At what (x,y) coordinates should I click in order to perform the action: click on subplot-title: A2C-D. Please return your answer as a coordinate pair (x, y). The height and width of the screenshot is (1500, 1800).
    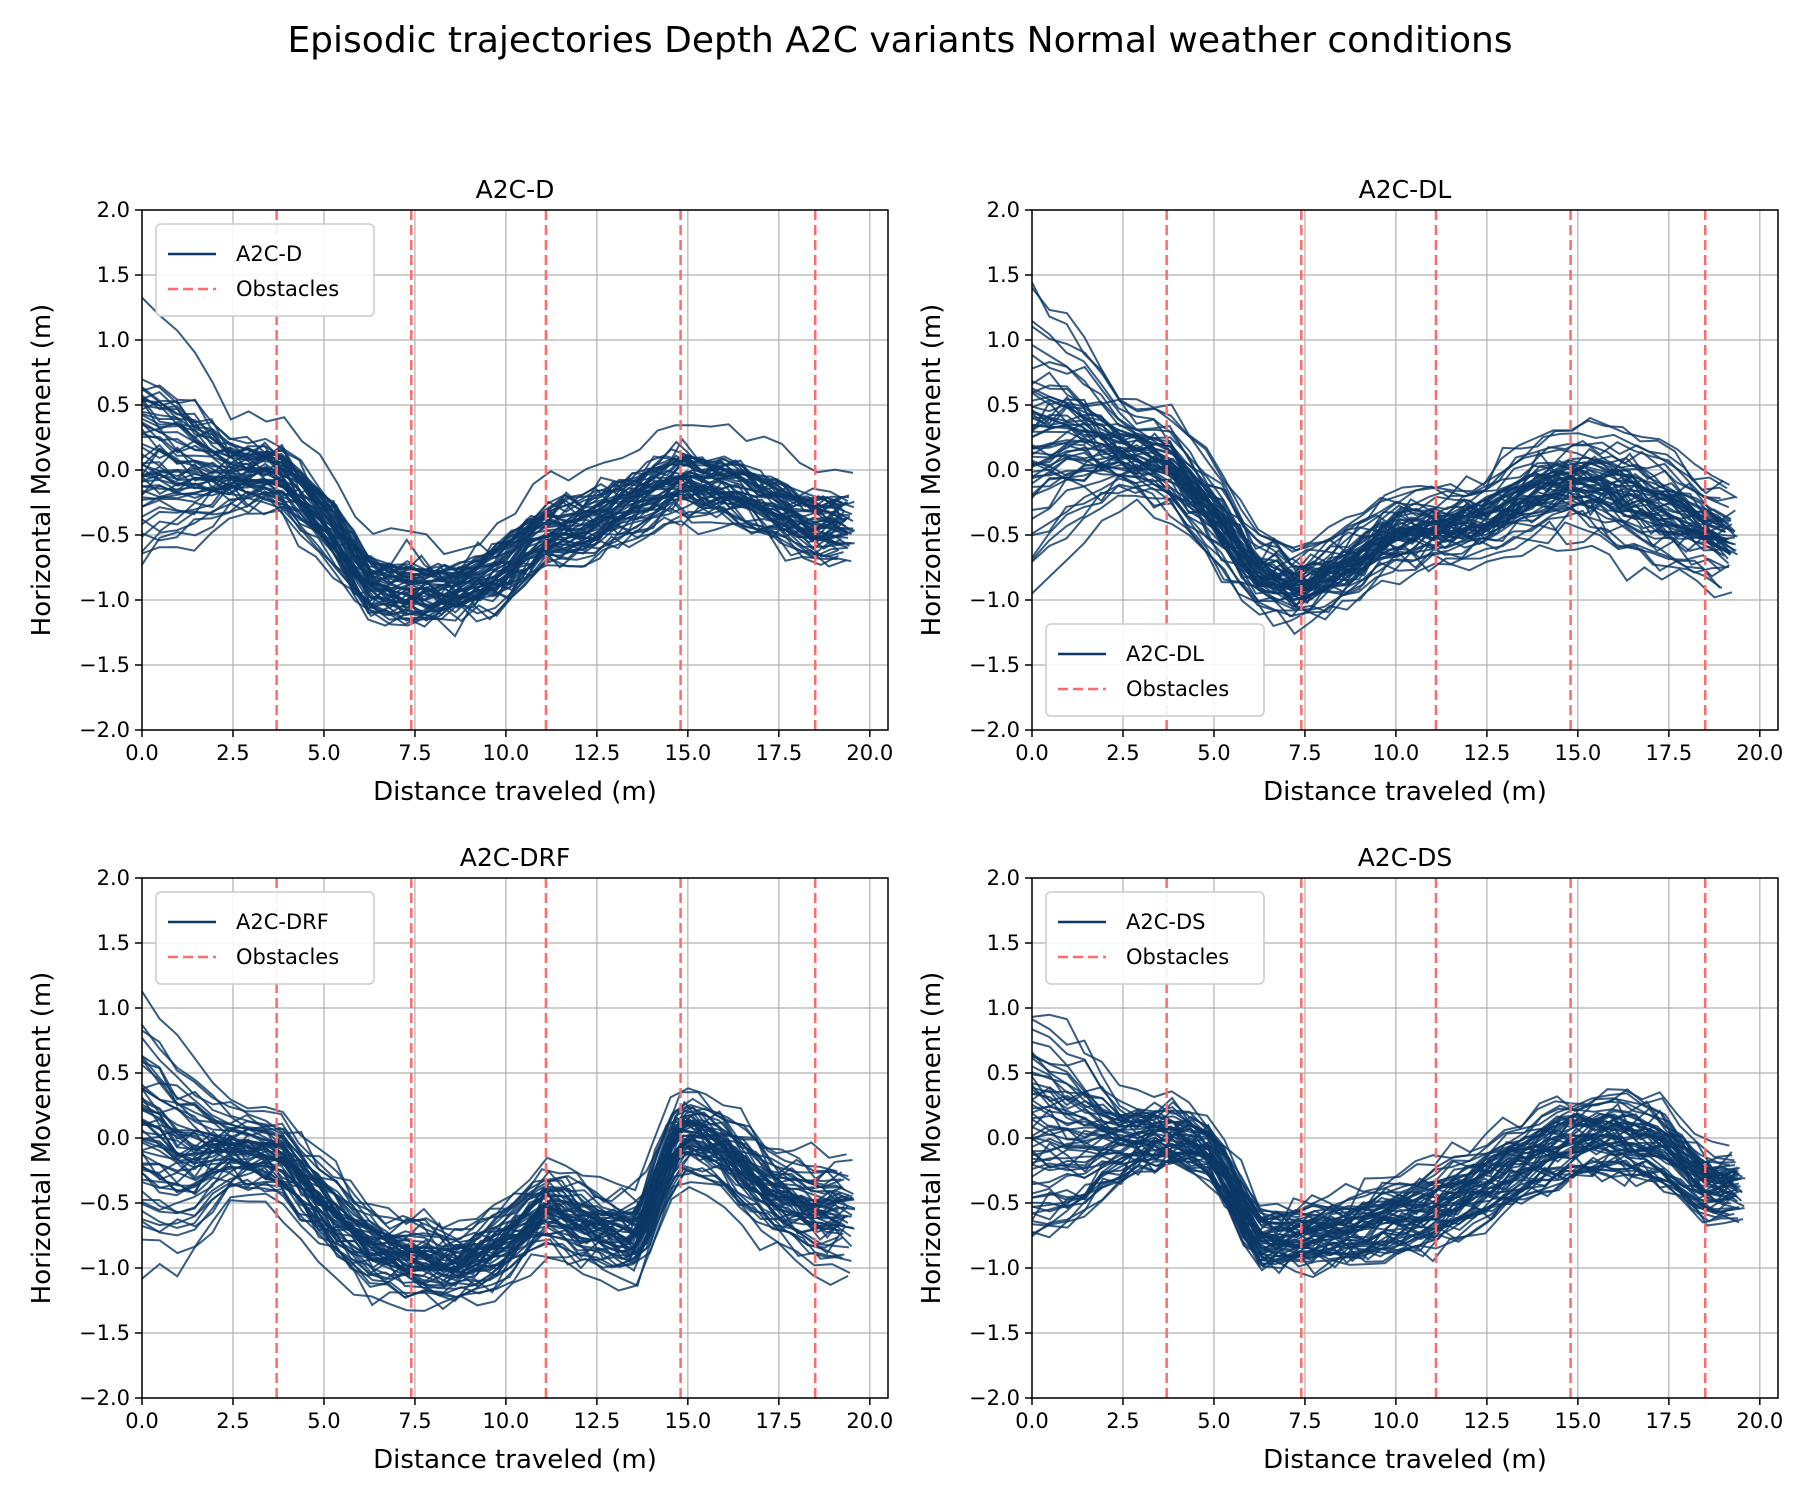
    Looking at the image, I should click on (515, 189).